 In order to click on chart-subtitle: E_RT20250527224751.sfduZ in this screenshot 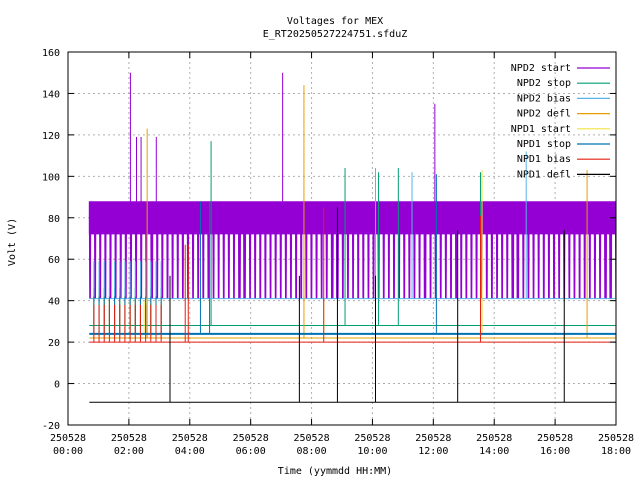, I will do `click(335, 34)`.